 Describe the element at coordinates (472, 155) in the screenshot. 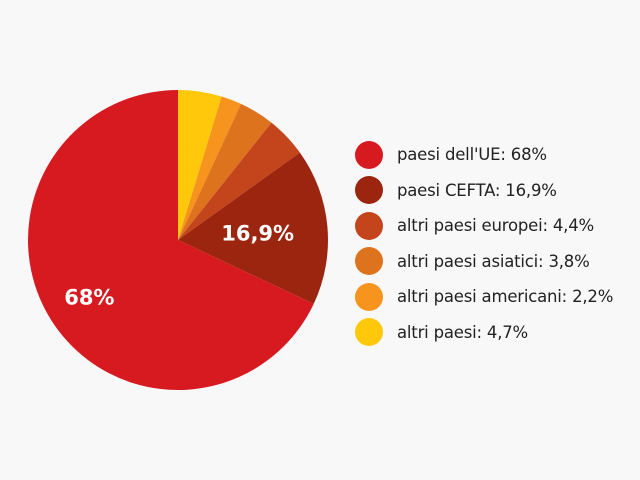

I see `legend-label: paesi dell'UE: 68%` at that location.